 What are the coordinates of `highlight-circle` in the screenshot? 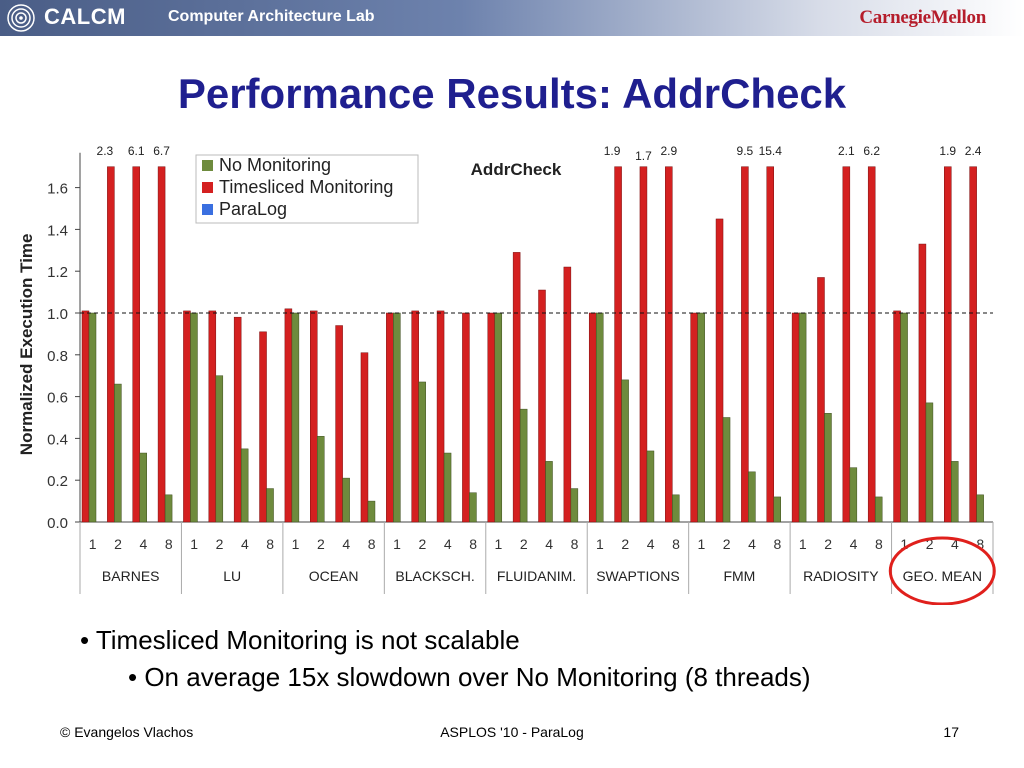 It's located at (942, 570).